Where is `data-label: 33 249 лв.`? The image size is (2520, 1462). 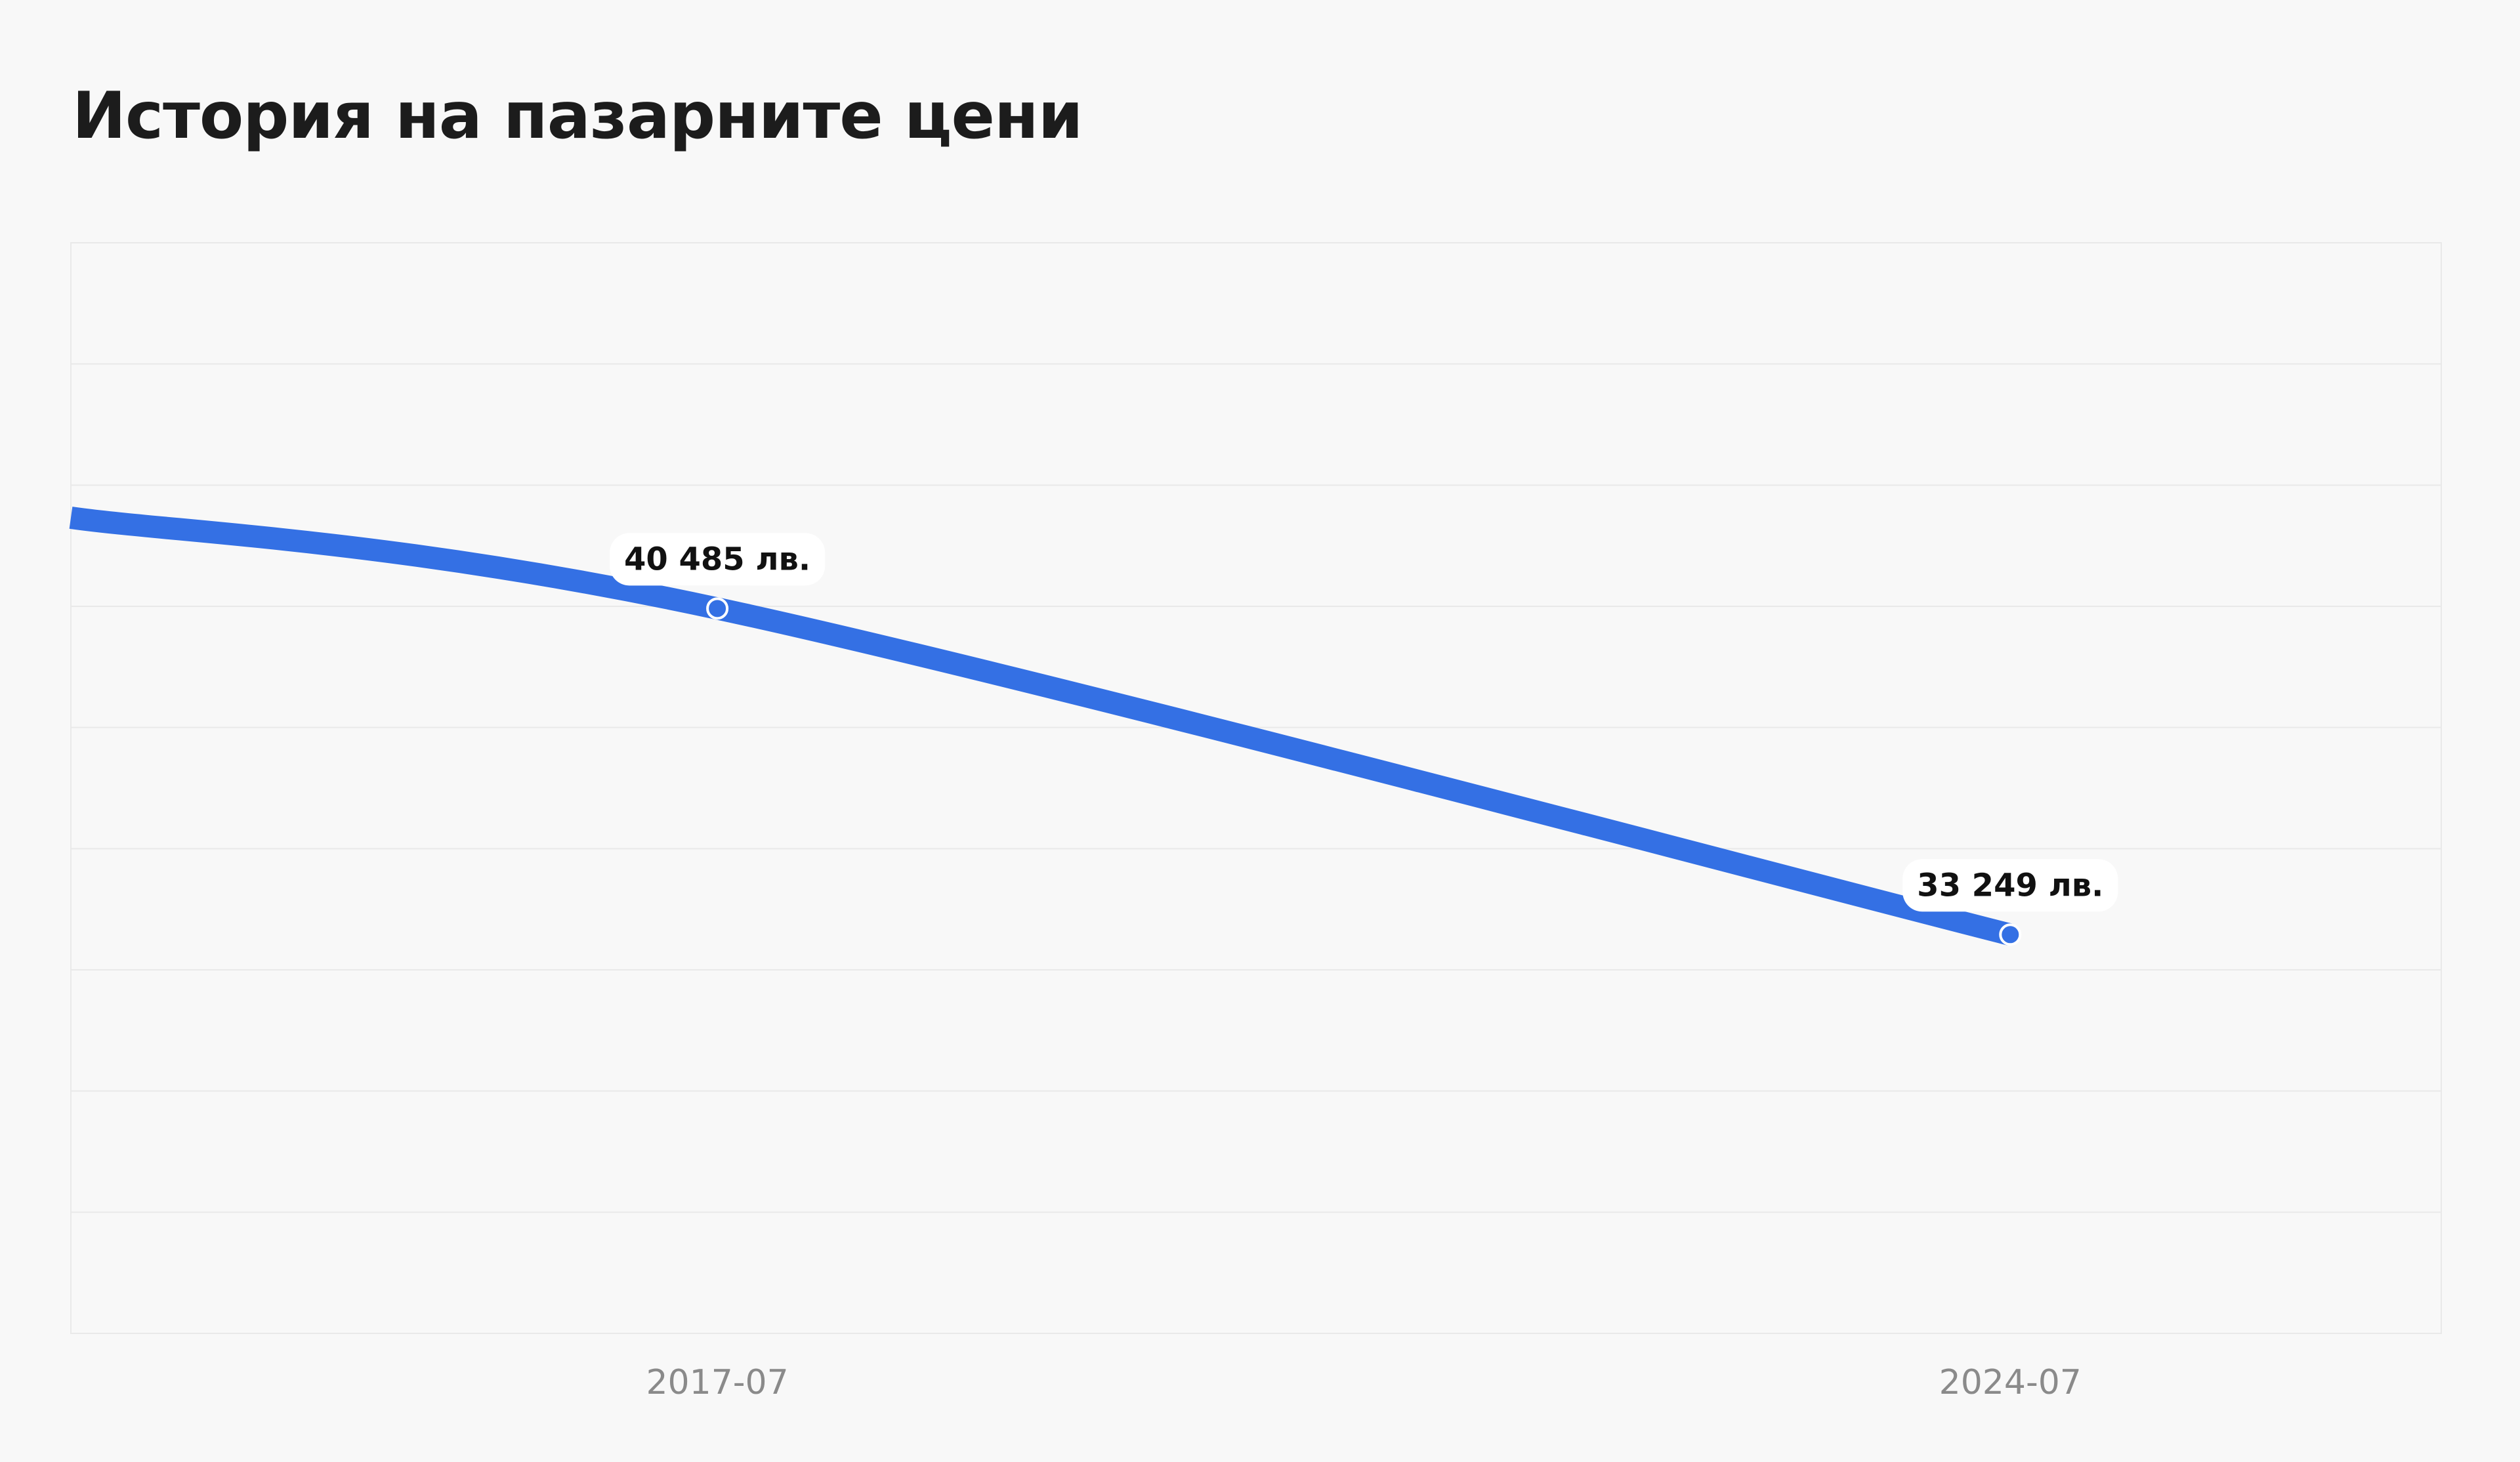 data-label: 33 249 лв. is located at coordinates (2010, 885).